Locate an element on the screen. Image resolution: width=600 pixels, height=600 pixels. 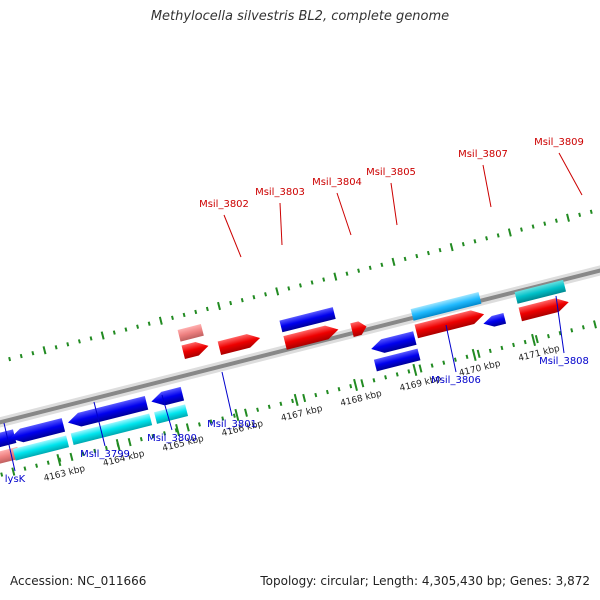
gene-label-msil-3800: Msil_3800 is located at coordinates (172, 438).